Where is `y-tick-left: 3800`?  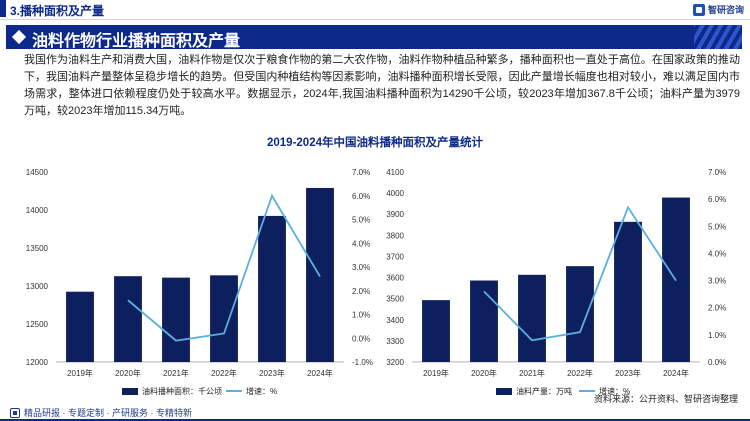
y-tick-left: 3800 is located at coordinates (395, 235).